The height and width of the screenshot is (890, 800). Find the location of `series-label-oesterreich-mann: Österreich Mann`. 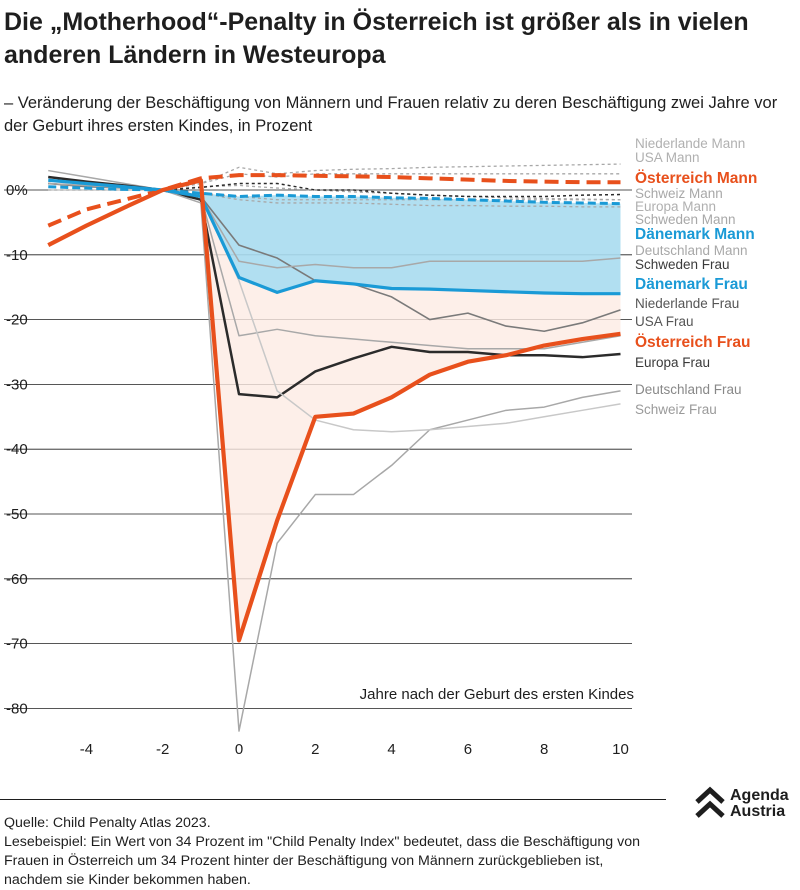

series-label-oesterreich-mann: Österreich Mann is located at coordinates (696, 178).